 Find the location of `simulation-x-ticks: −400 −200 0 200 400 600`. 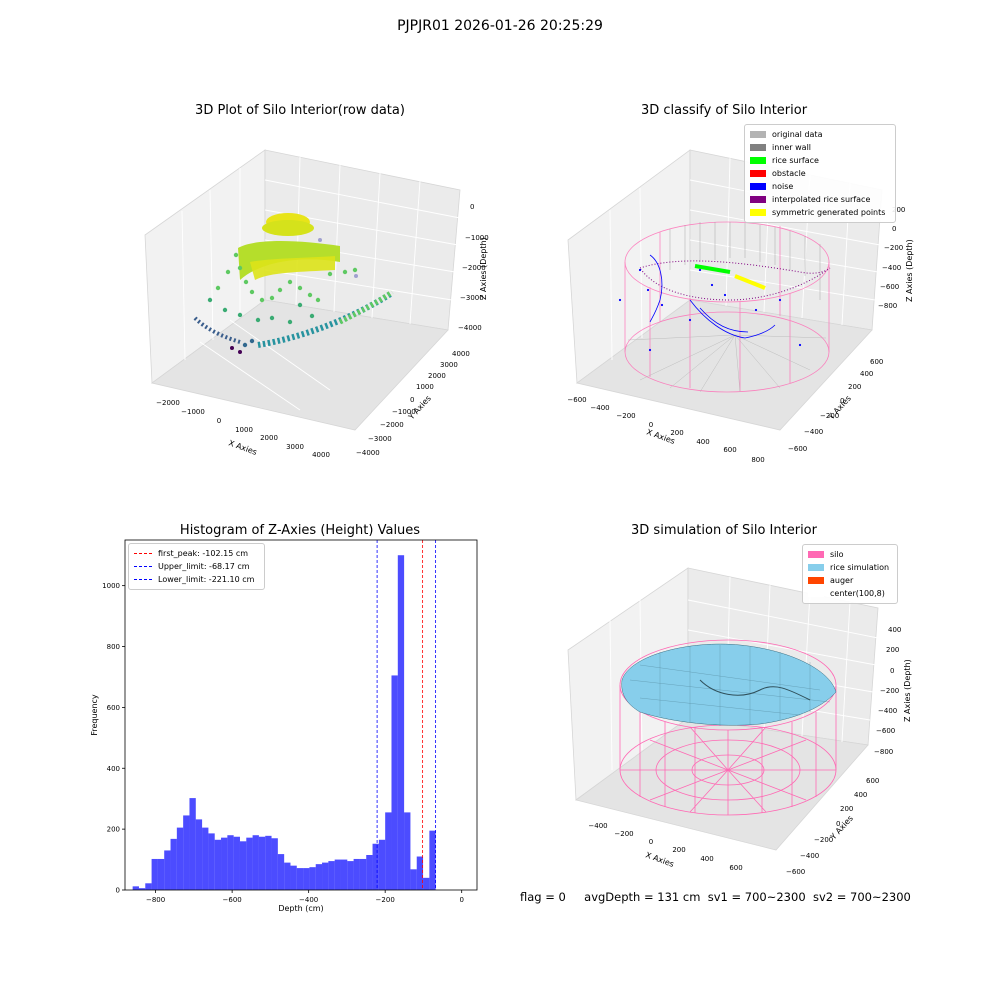

simulation-x-ticks: −400 −200 0 200 400 600 is located at coordinates (665, 847).